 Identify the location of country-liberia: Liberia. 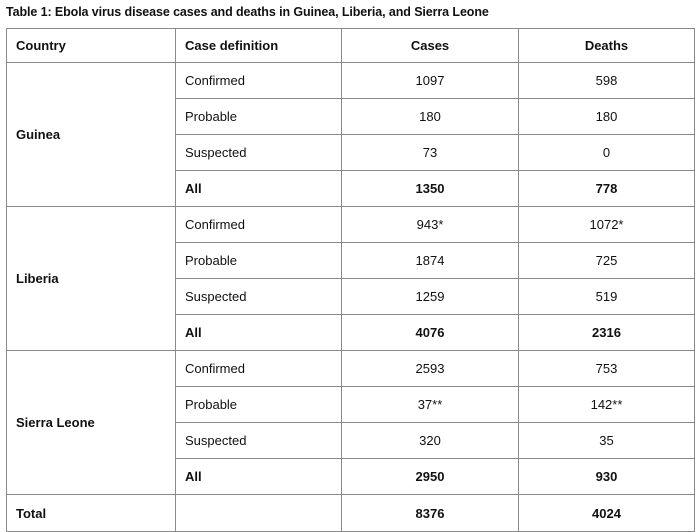
(91, 278).